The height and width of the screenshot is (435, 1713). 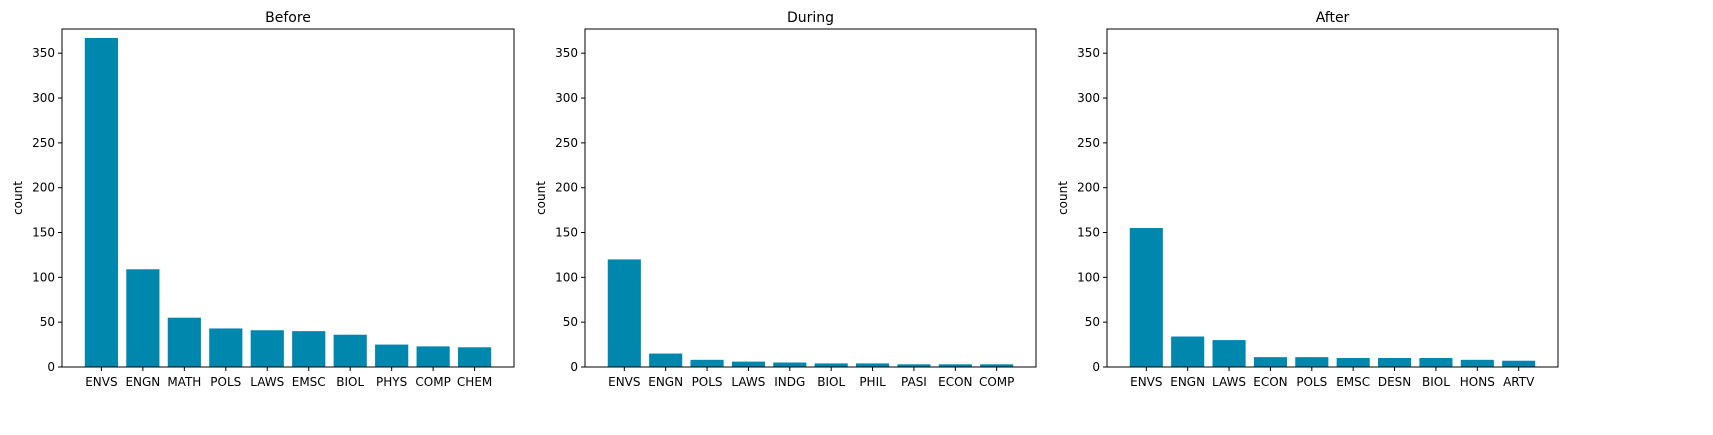 What do you see at coordinates (391, 382) in the screenshot?
I see `x-tick-label: PHYS` at bounding box center [391, 382].